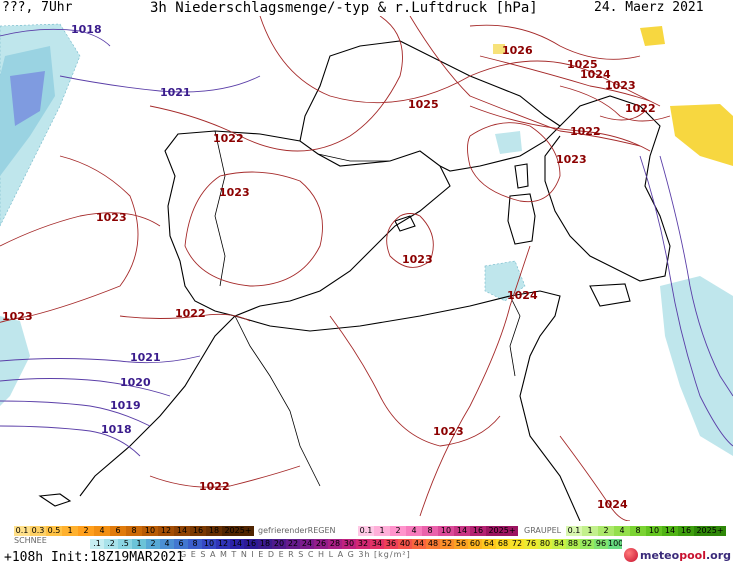 This screenshot has width=733, height=566. I want to click on legend-cell: 60, so click(475, 544).